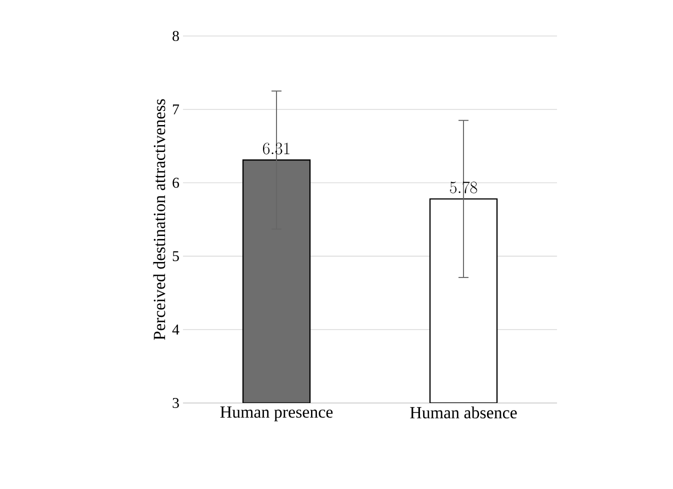 This screenshot has height=489, width=673. I want to click on y-tick-label: 8, so click(175, 36).